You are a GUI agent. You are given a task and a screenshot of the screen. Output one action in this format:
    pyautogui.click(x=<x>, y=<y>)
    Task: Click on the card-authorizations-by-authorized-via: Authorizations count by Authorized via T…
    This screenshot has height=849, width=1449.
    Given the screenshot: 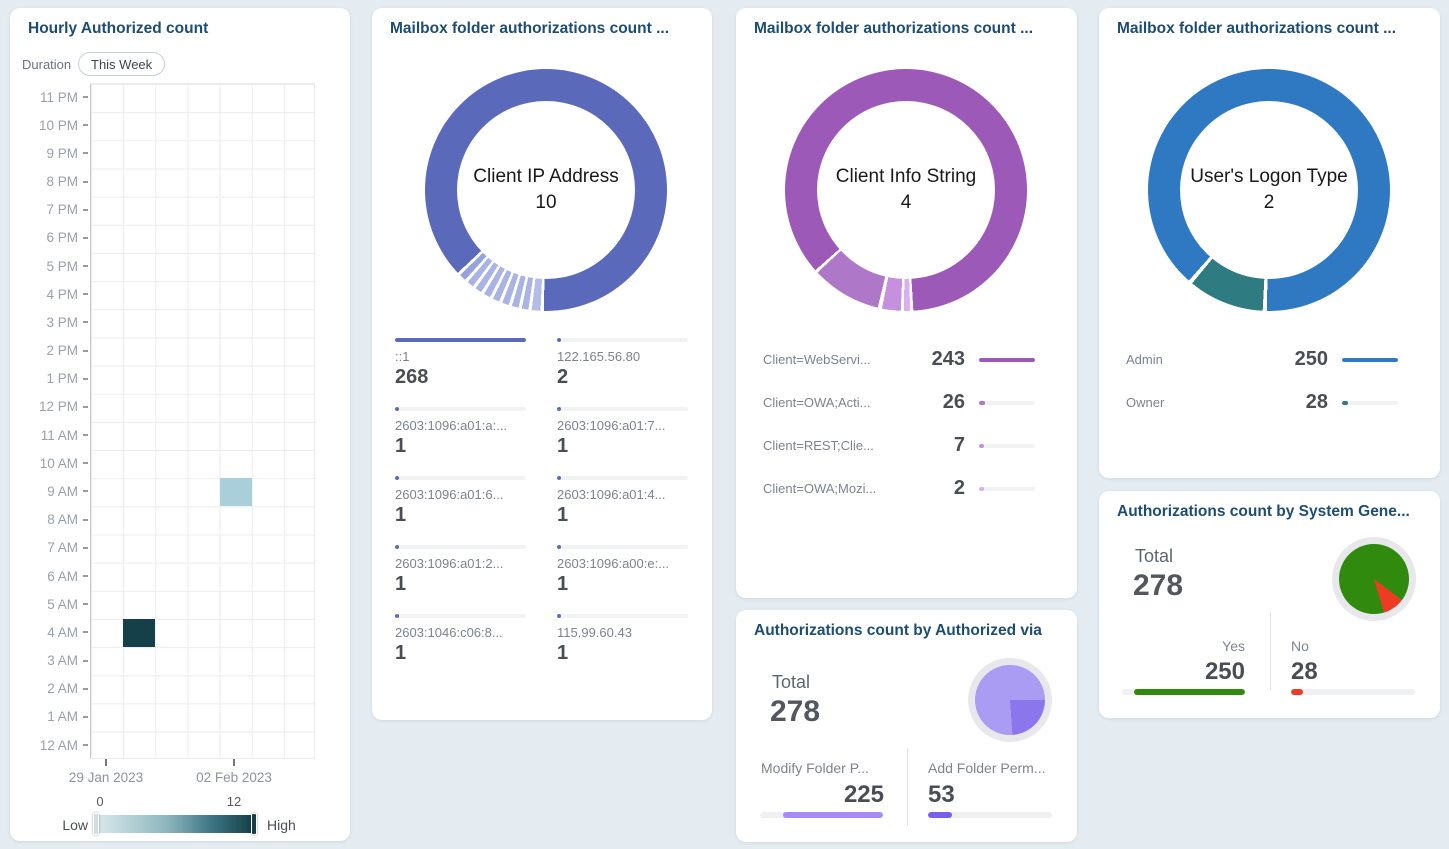 What is the action you would take?
    pyautogui.click(x=906, y=726)
    